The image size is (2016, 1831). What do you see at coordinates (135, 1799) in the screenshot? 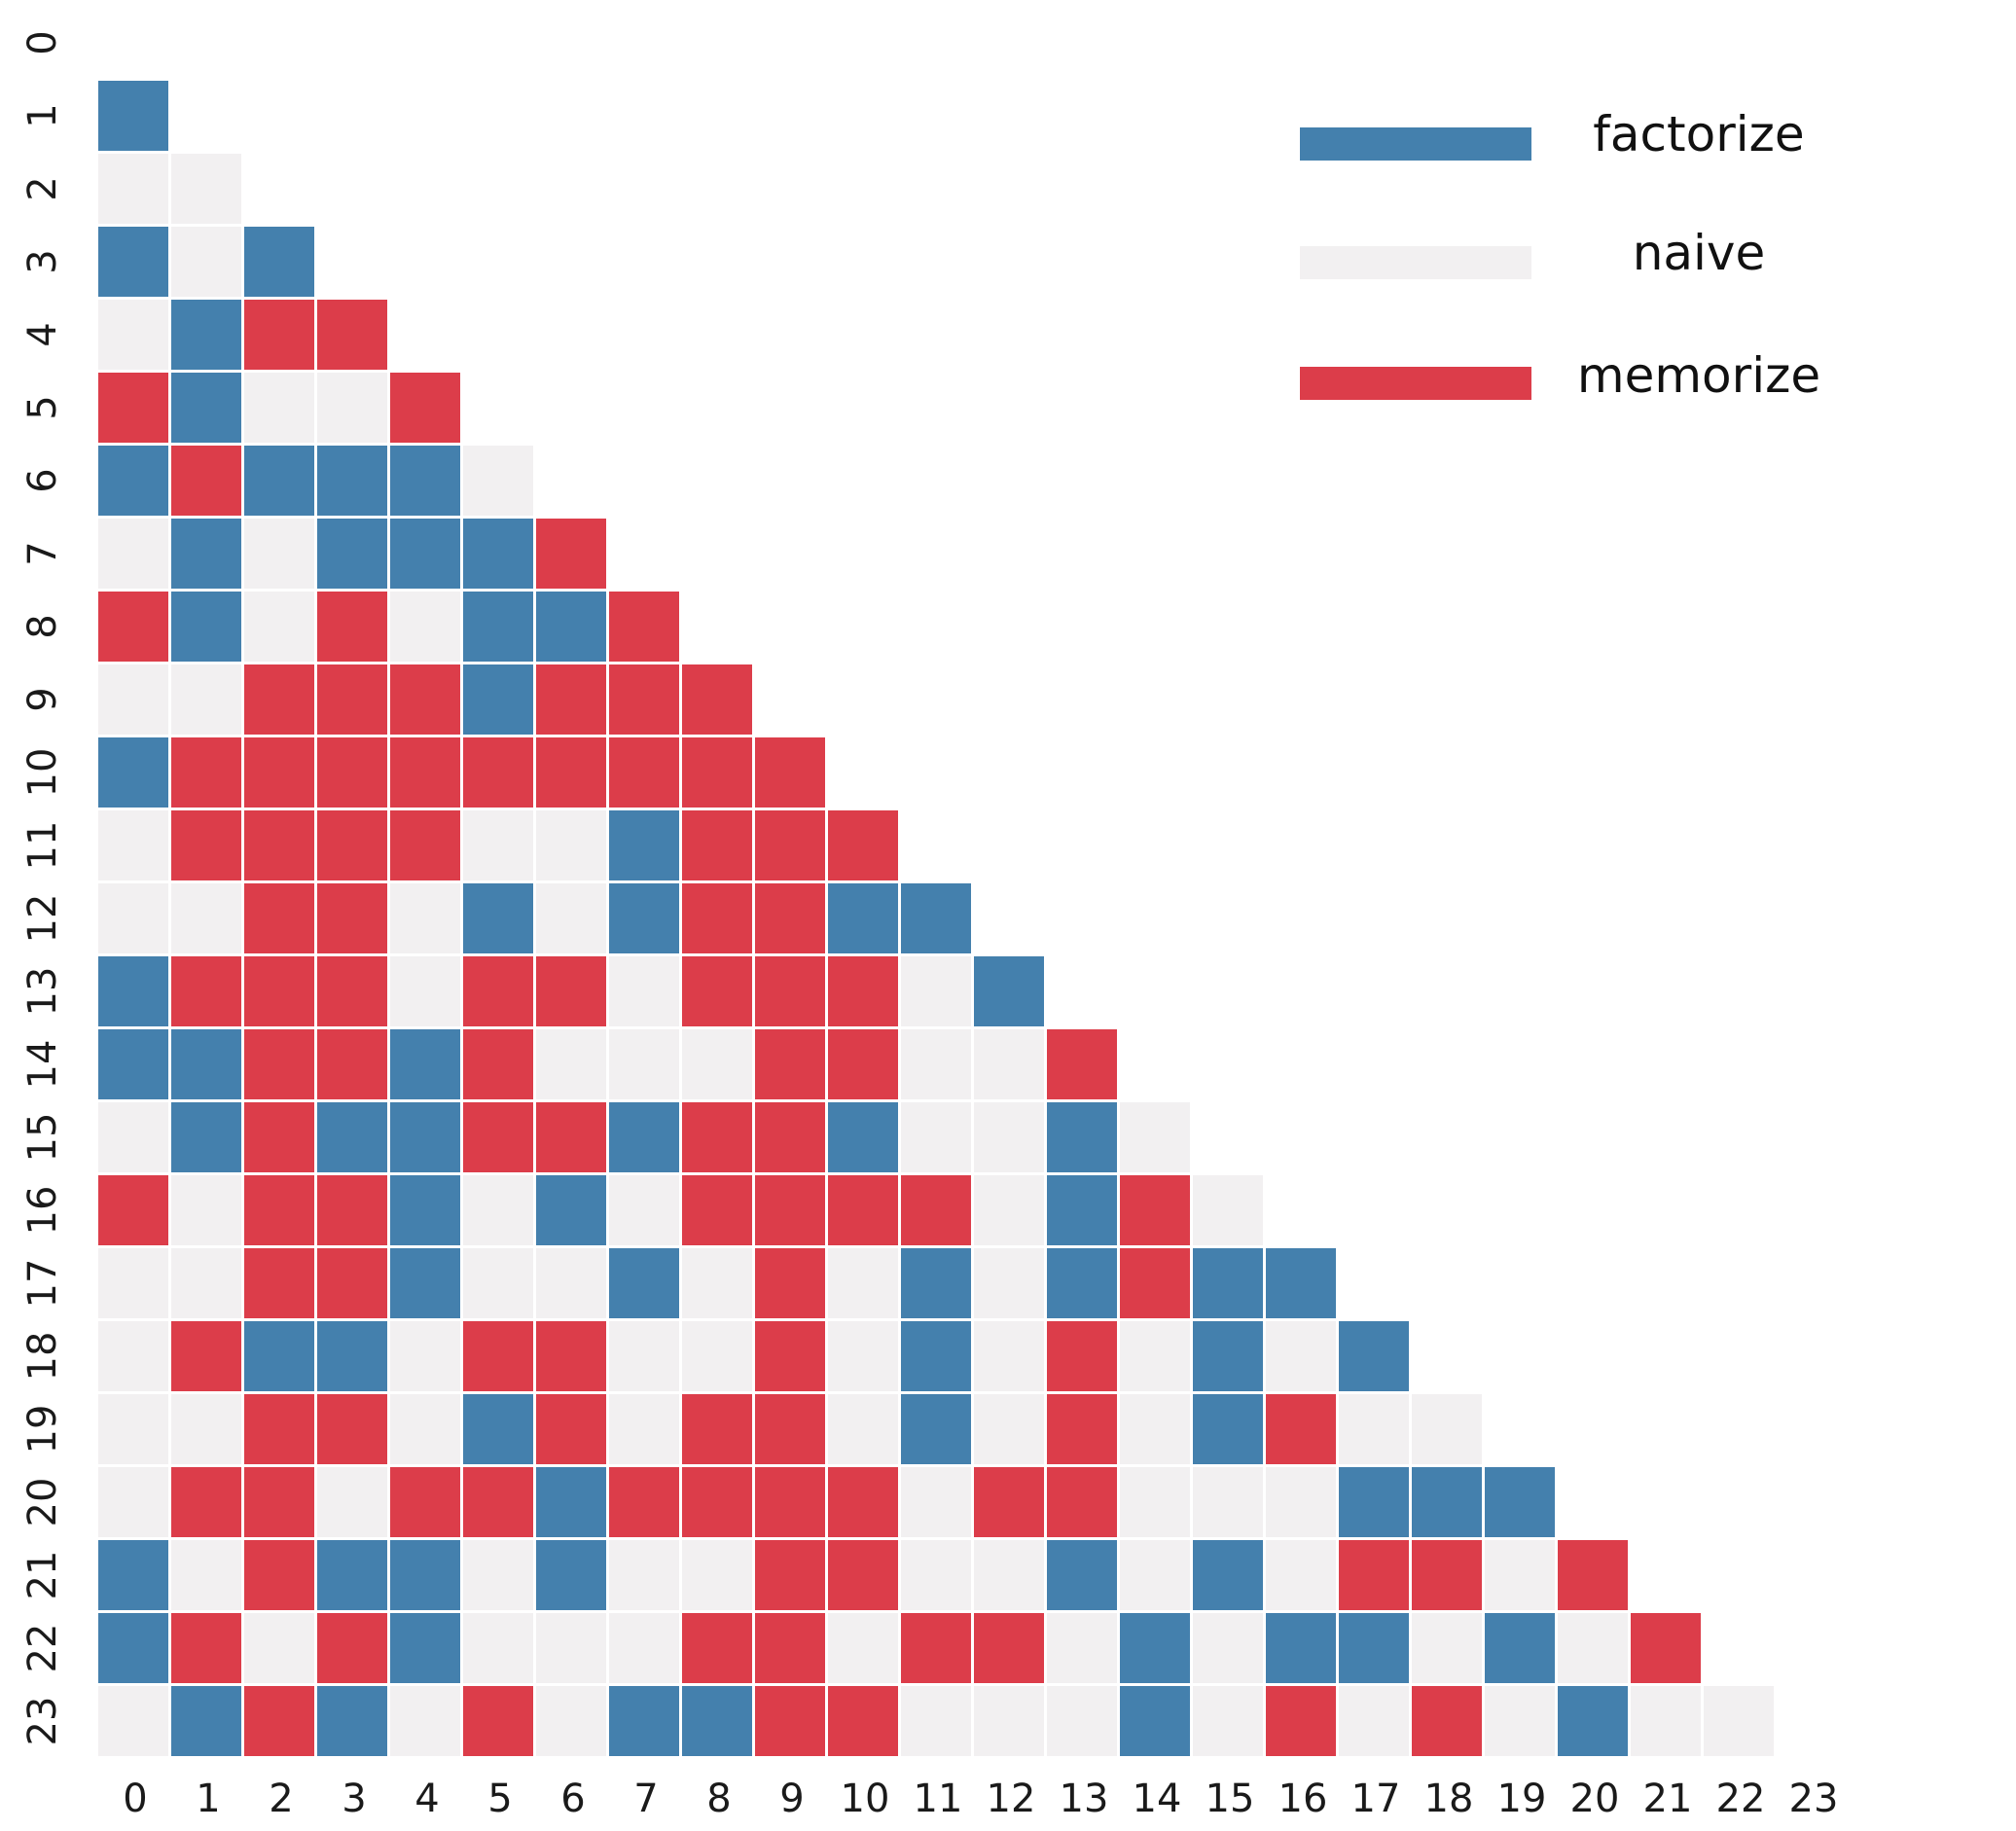
I see `x-tick-label-0: 0` at bounding box center [135, 1799].